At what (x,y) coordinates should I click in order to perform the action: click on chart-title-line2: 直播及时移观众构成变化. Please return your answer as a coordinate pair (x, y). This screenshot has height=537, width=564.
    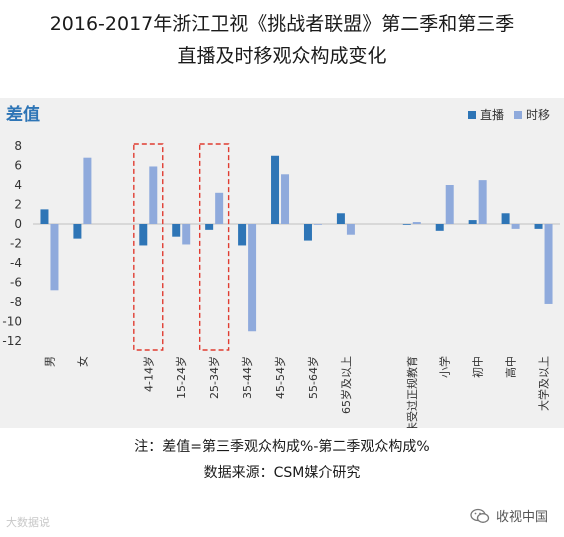
    Looking at the image, I should click on (282, 56).